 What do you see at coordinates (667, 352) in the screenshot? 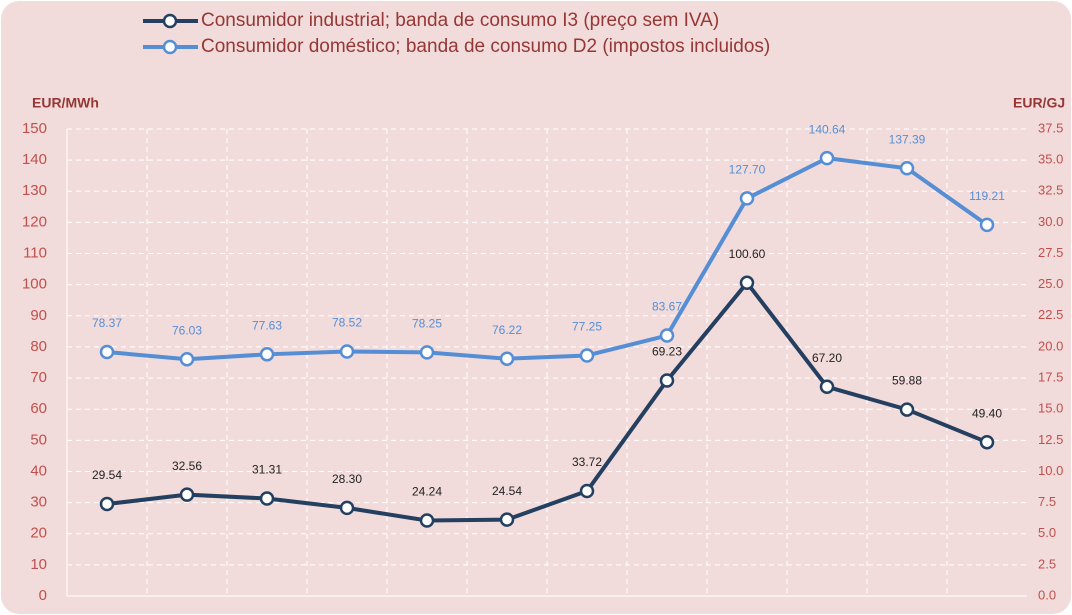
I see `data-label: 69.23` at bounding box center [667, 352].